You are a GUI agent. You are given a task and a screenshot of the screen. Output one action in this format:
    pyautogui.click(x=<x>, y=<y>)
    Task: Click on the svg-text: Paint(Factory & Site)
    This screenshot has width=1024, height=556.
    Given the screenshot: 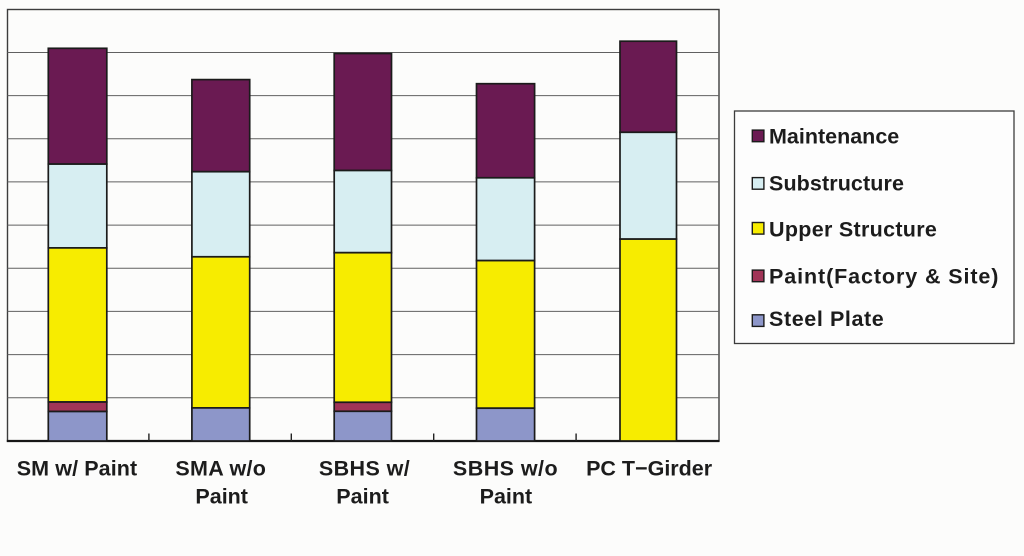 What is the action you would take?
    pyautogui.click(x=884, y=276)
    